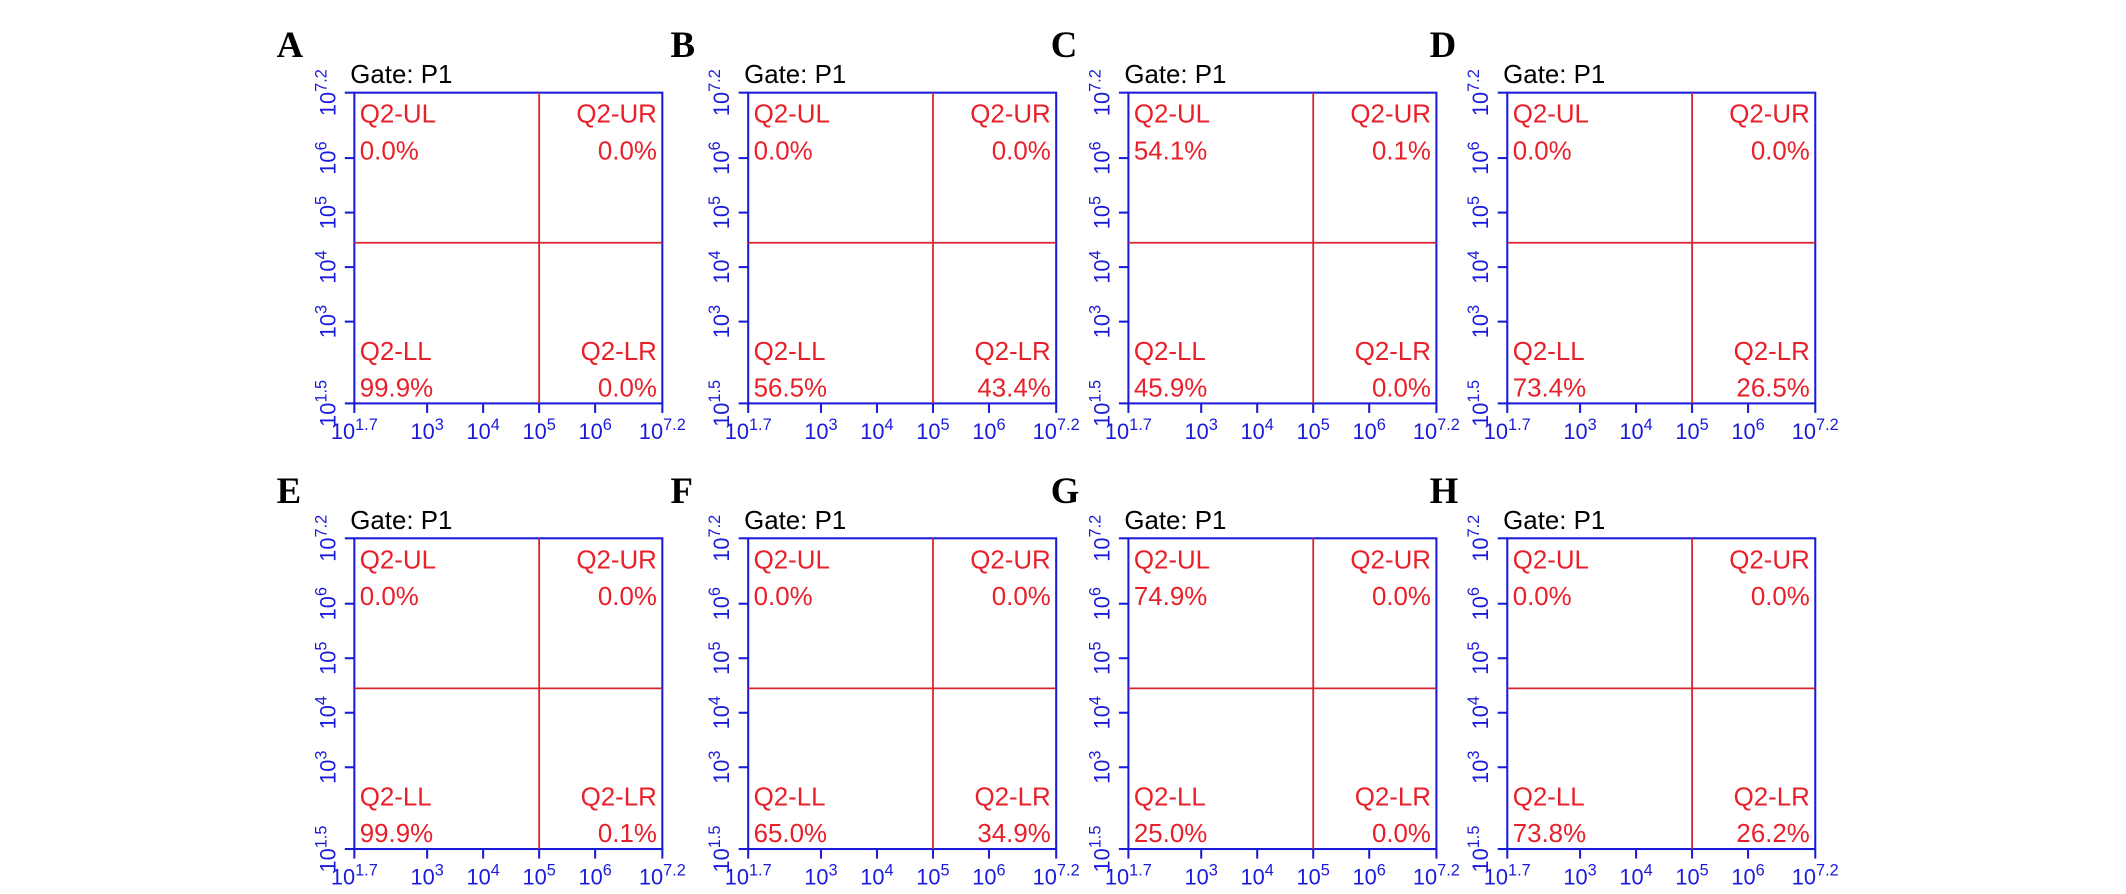  What do you see at coordinates (682, 490) in the screenshot?
I see `panel-letter: F` at bounding box center [682, 490].